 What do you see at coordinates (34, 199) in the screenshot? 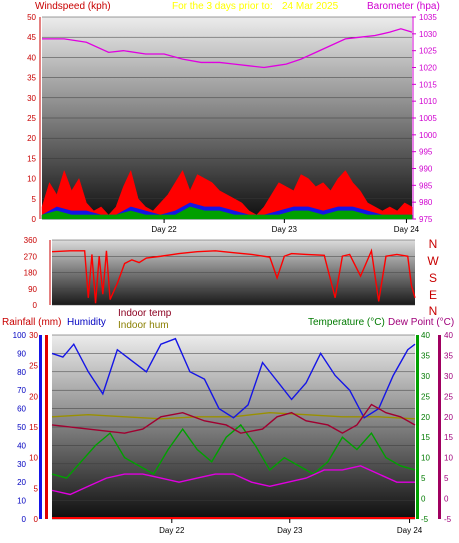
I see `windspeed-tick-label: 5` at bounding box center [34, 199].